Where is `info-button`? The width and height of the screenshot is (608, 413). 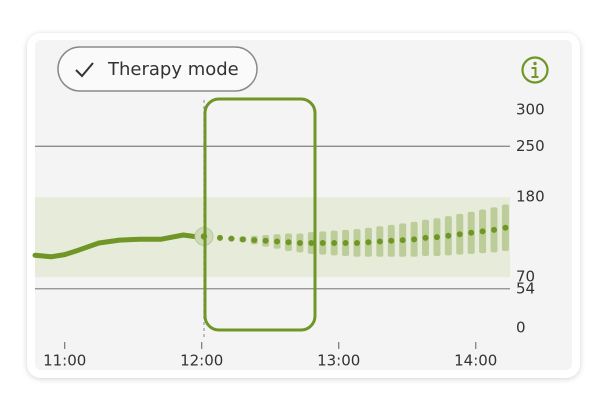
info-button is located at coordinates (535, 70).